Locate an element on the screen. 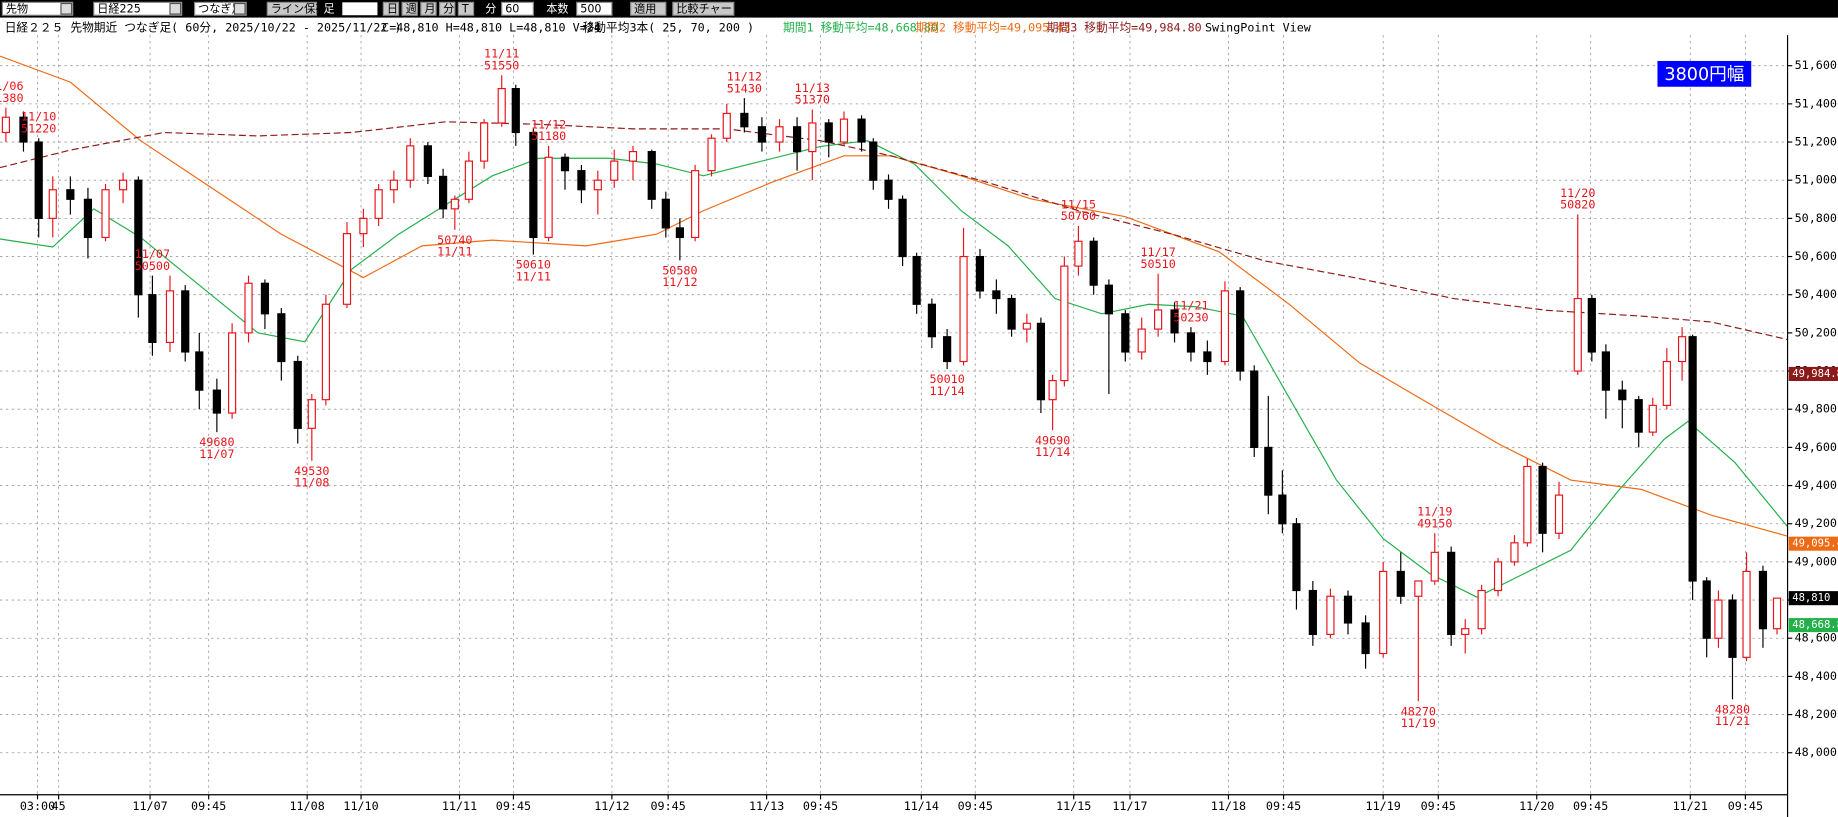  y-tick-label: 50,800 is located at coordinates (1816, 218).